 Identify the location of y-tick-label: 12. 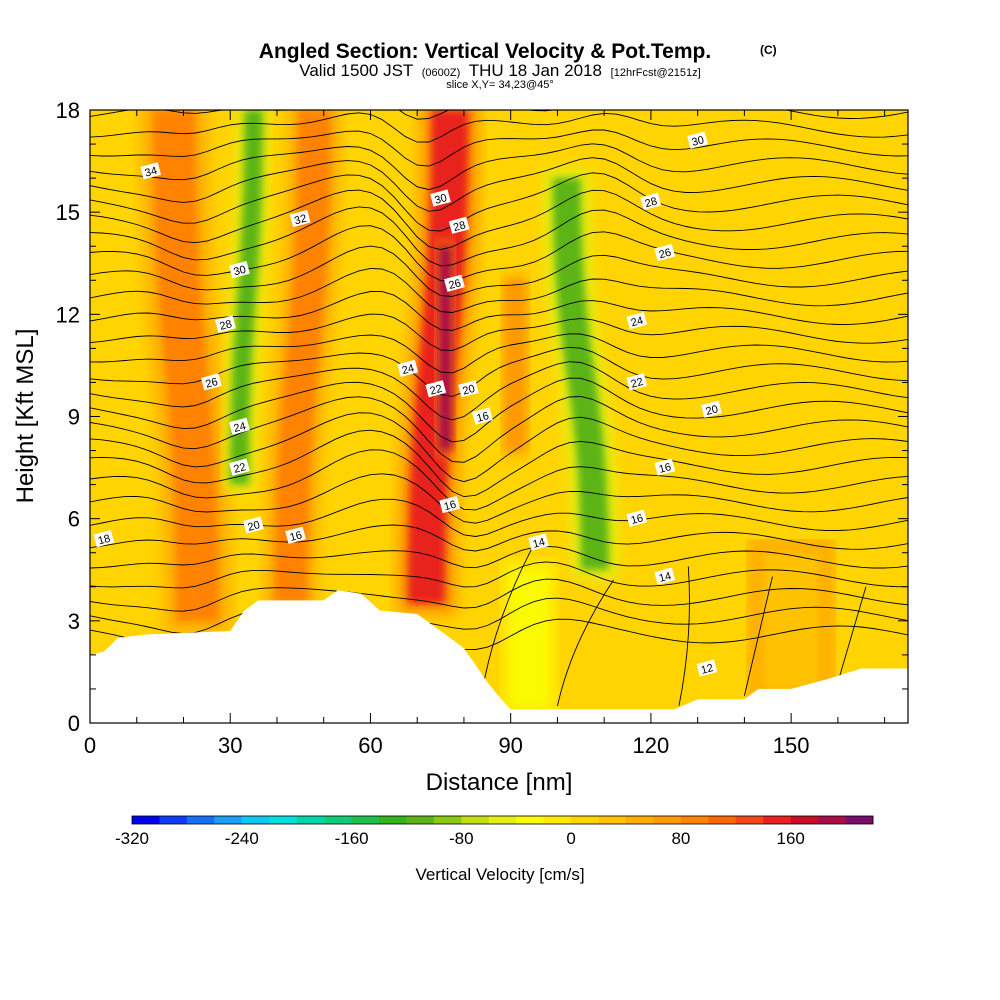
(68, 314).